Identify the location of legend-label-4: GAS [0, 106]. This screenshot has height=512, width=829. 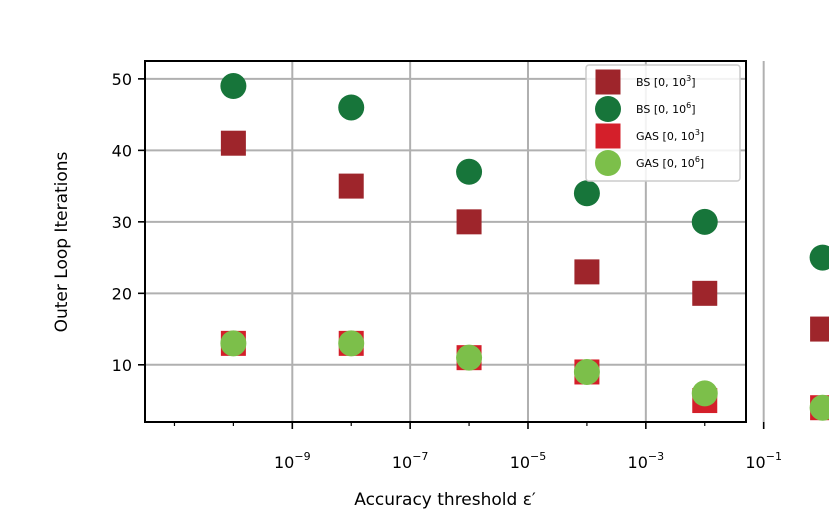
(670, 162).